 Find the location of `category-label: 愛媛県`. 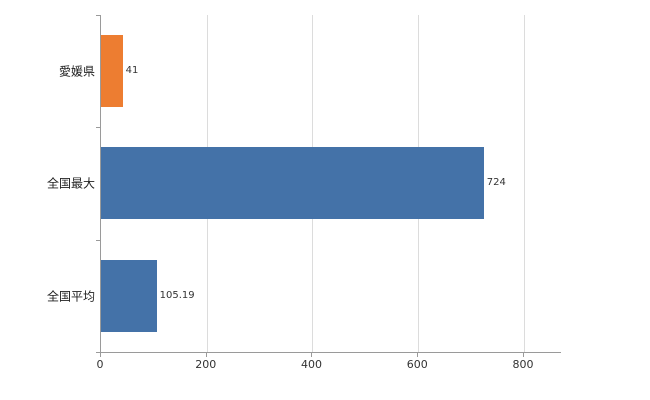

category-label: 愛媛県 is located at coordinates (76, 71).